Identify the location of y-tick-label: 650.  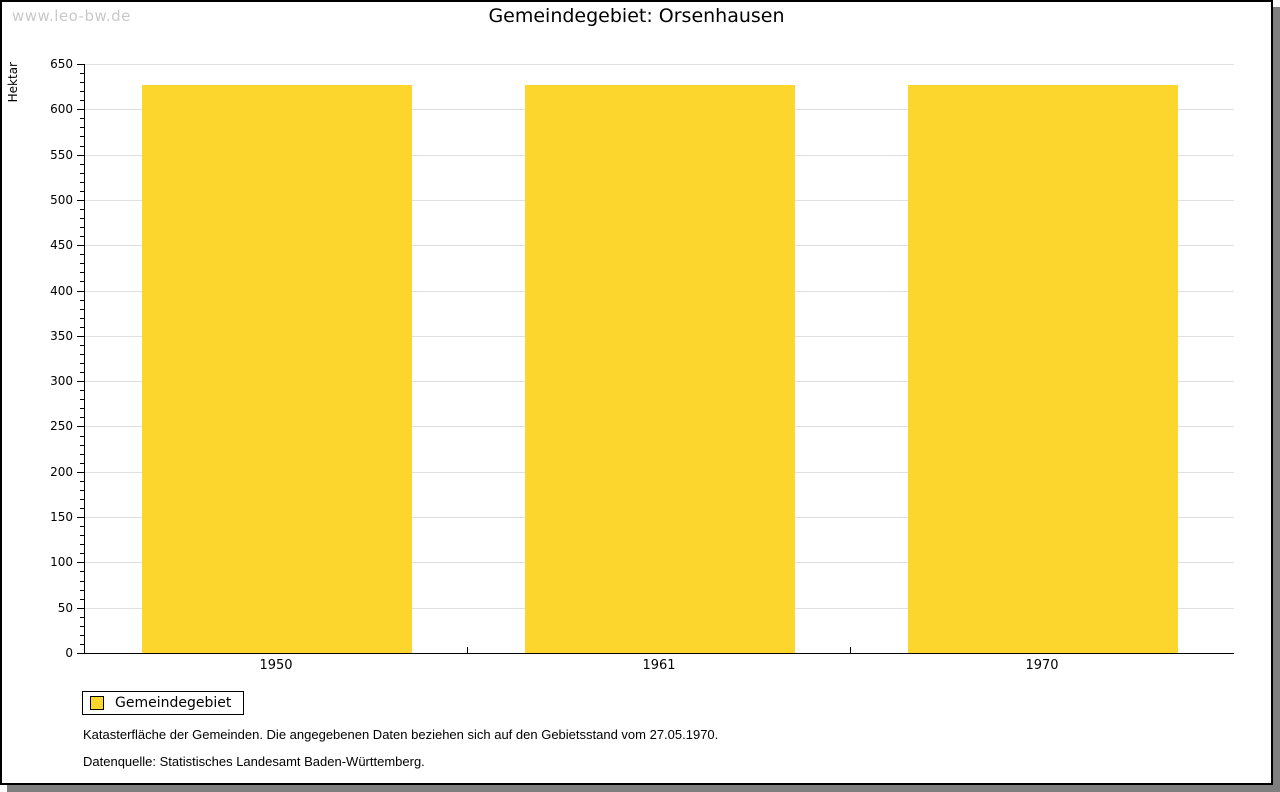
(61, 64).